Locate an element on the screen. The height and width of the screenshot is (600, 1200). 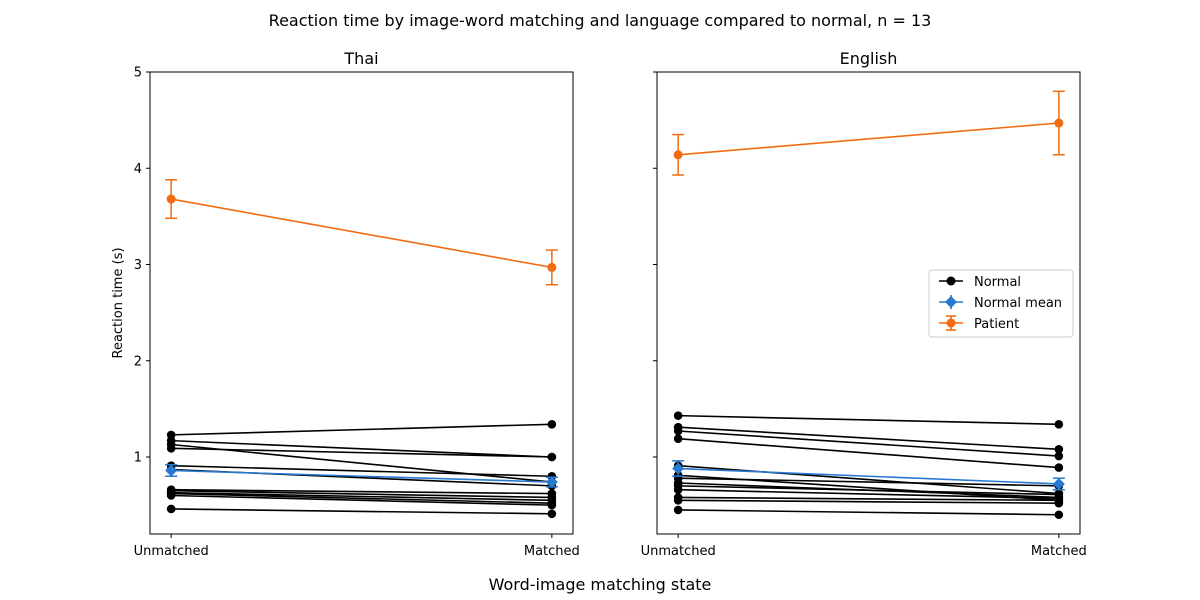
legend-label-normal-mean: Normal mean is located at coordinates (1018, 303).